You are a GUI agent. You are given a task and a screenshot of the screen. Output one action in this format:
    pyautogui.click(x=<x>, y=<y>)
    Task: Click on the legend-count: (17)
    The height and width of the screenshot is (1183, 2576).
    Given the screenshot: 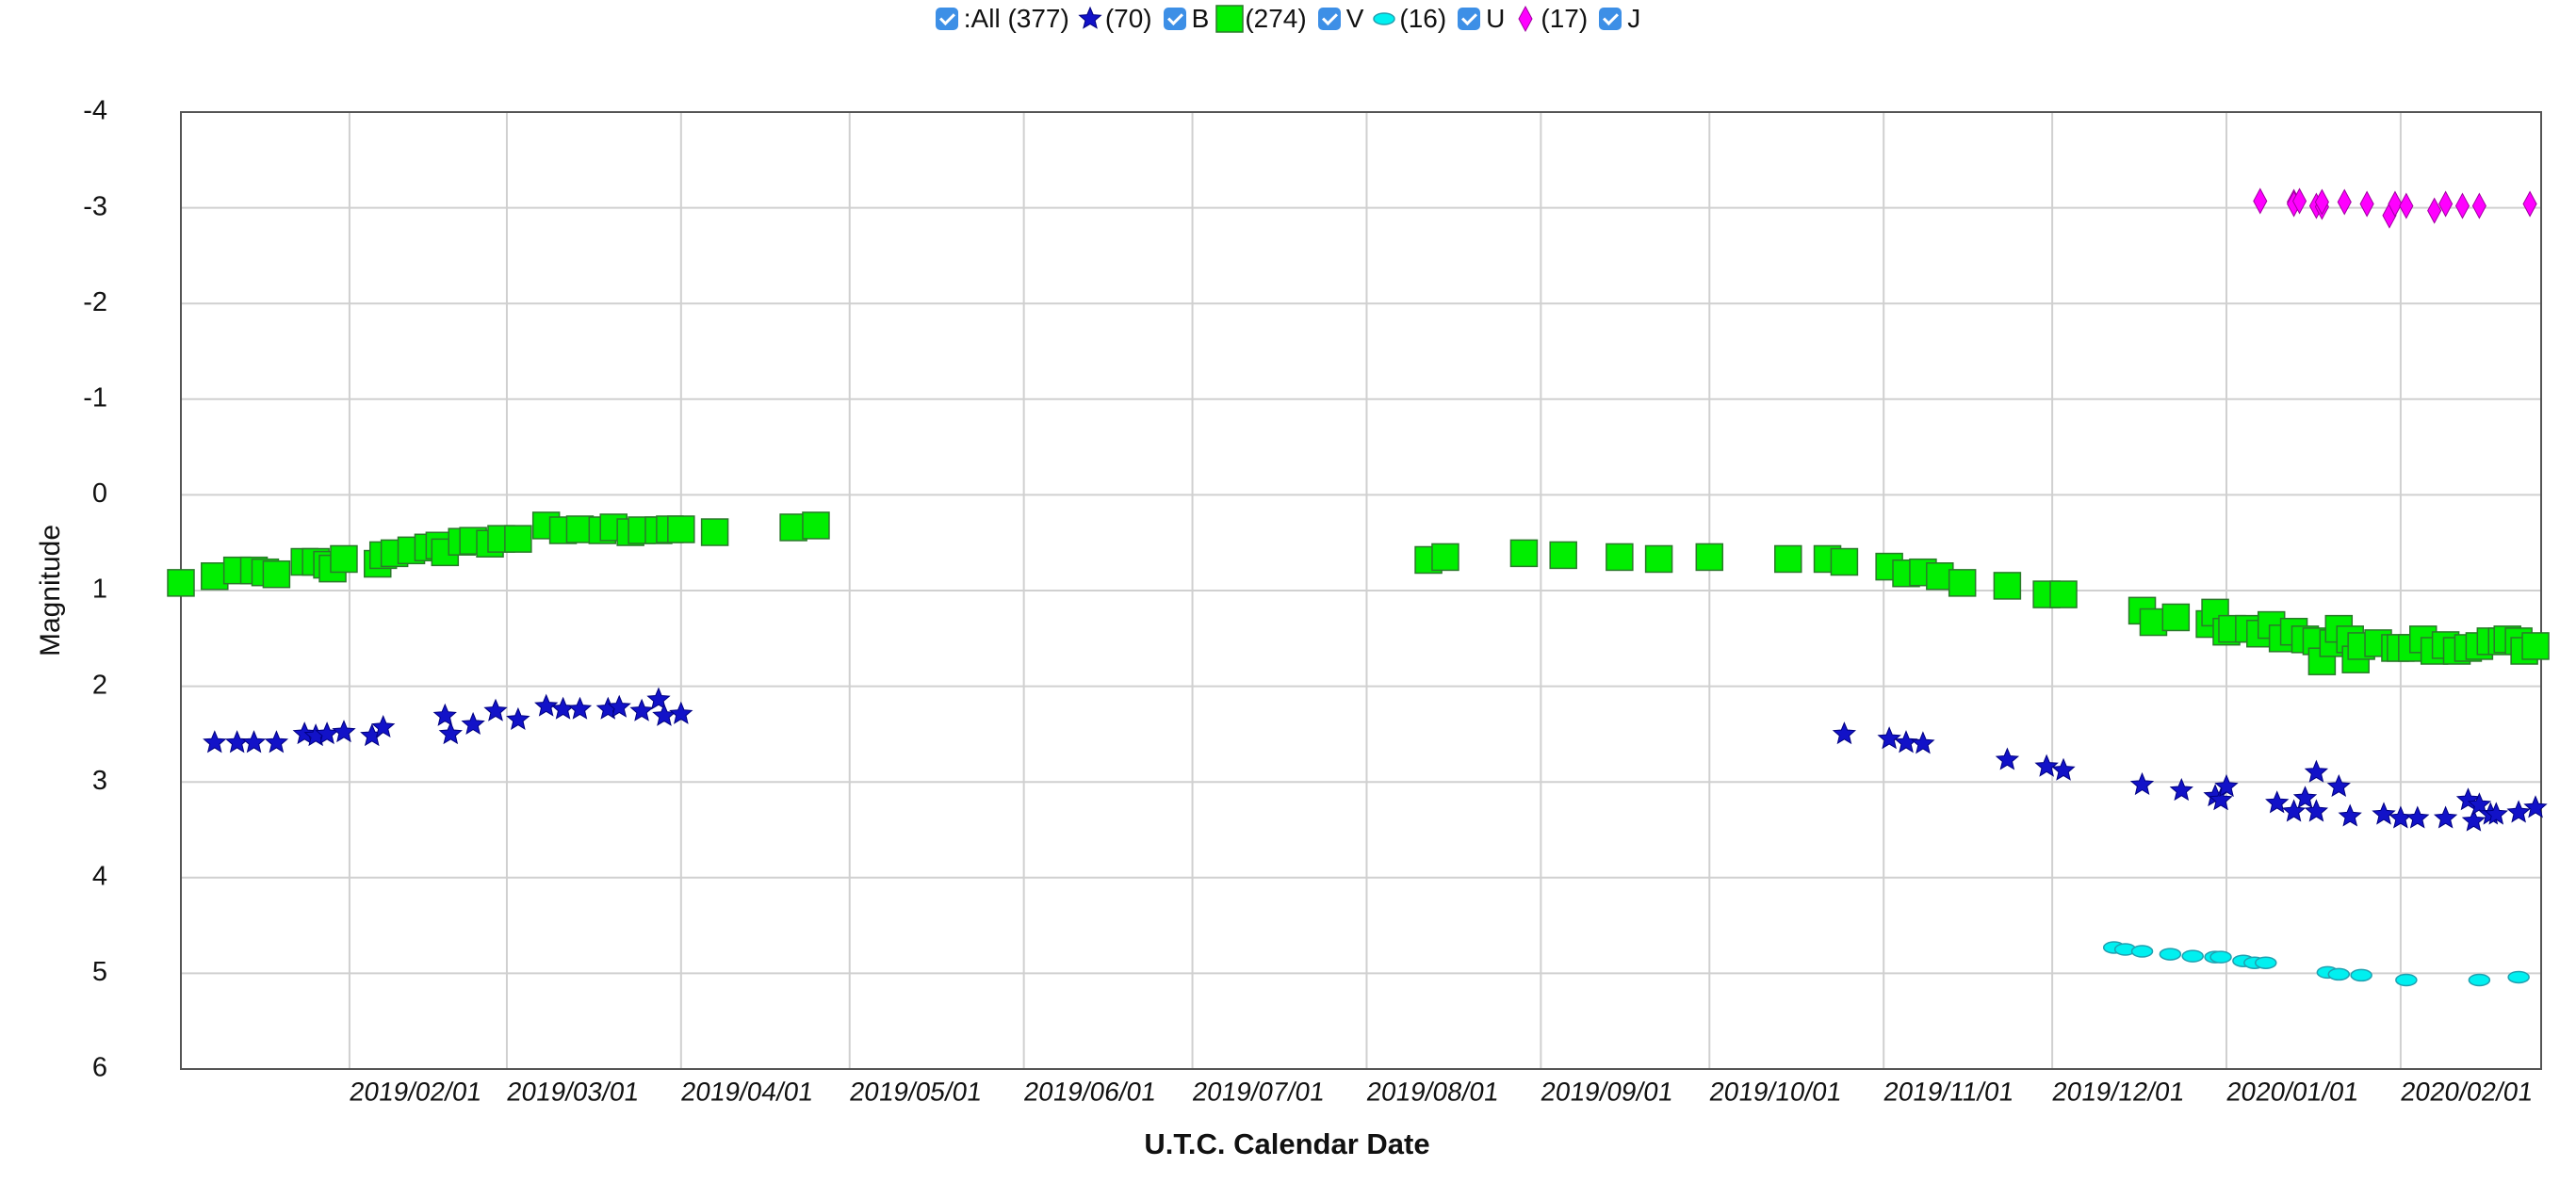 What is the action you would take?
    pyautogui.click(x=1565, y=18)
    